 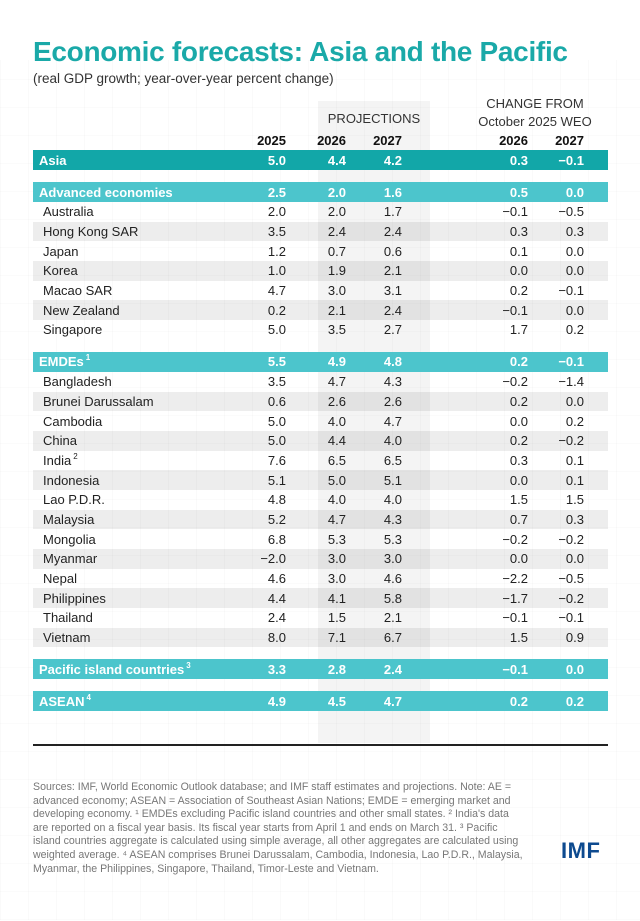 What do you see at coordinates (515, 598) in the screenshot?
I see `value-cell: −1.7` at bounding box center [515, 598].